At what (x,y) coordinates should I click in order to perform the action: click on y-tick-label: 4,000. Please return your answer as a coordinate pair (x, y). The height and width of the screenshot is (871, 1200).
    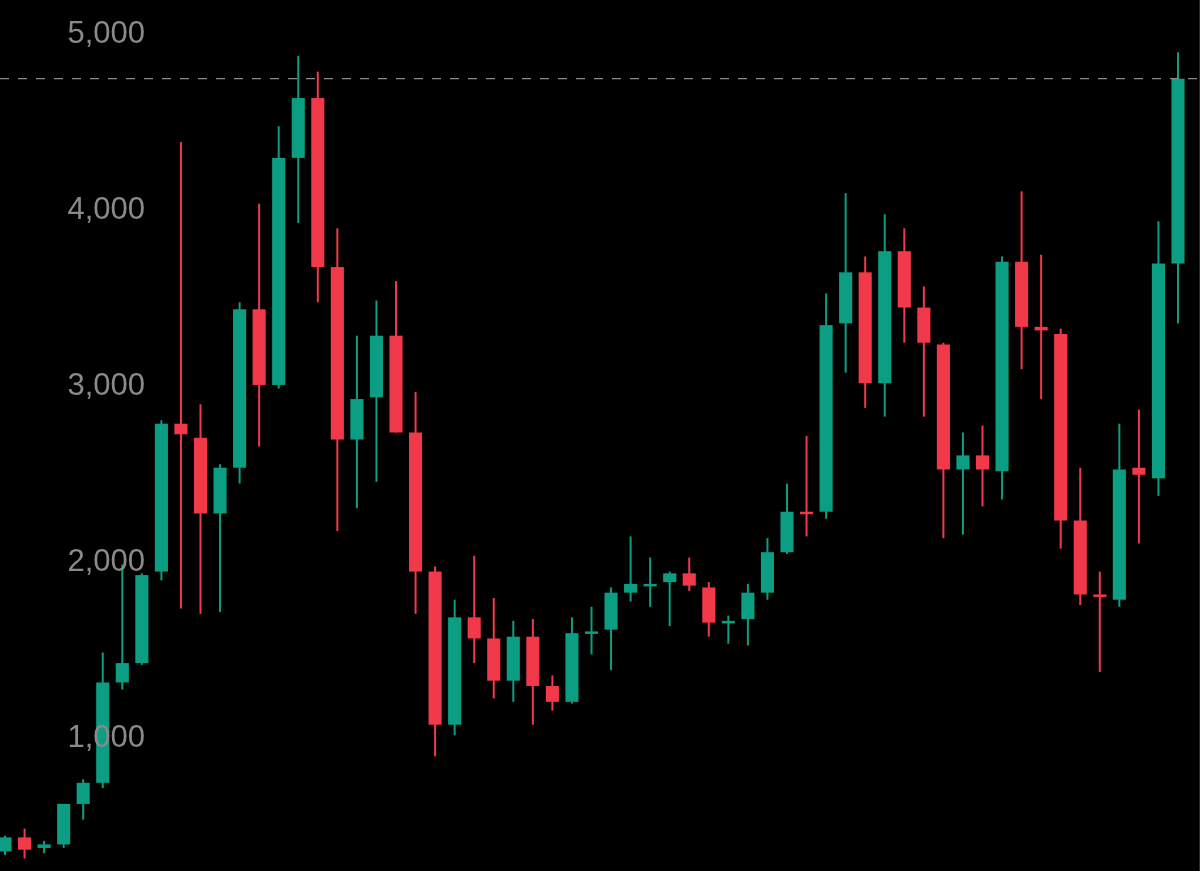
    Looking at the image, I should click on (106, 209).